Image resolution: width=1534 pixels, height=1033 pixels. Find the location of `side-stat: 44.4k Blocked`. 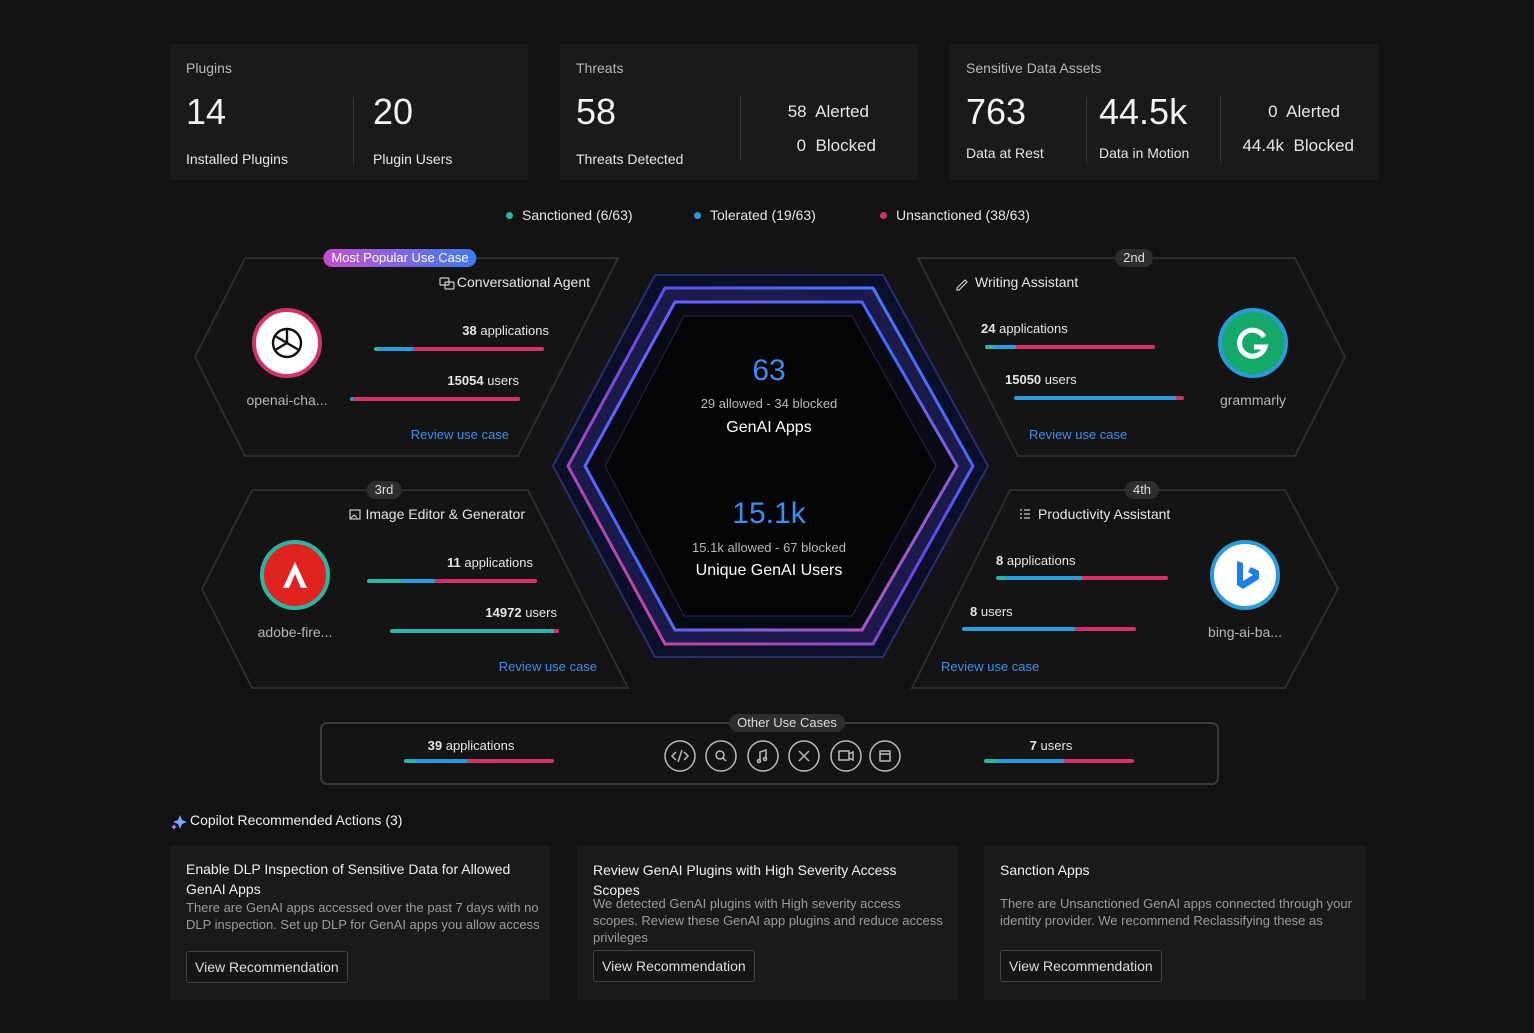

side-stat: 44.4k Blocked is located at coordinates (1298, 146).